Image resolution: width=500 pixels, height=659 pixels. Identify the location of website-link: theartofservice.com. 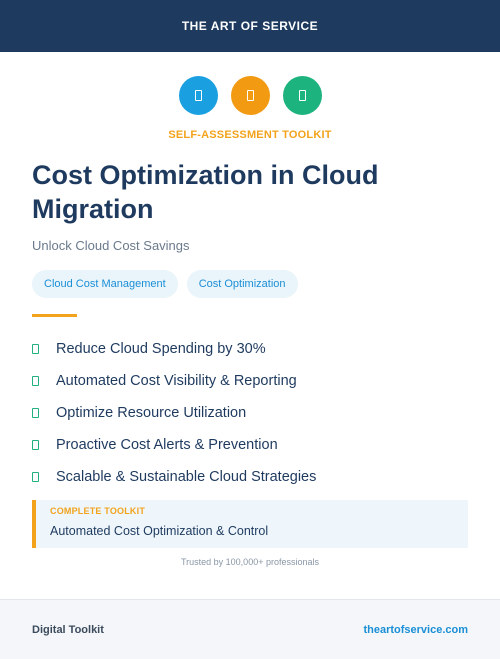
(415, 629).